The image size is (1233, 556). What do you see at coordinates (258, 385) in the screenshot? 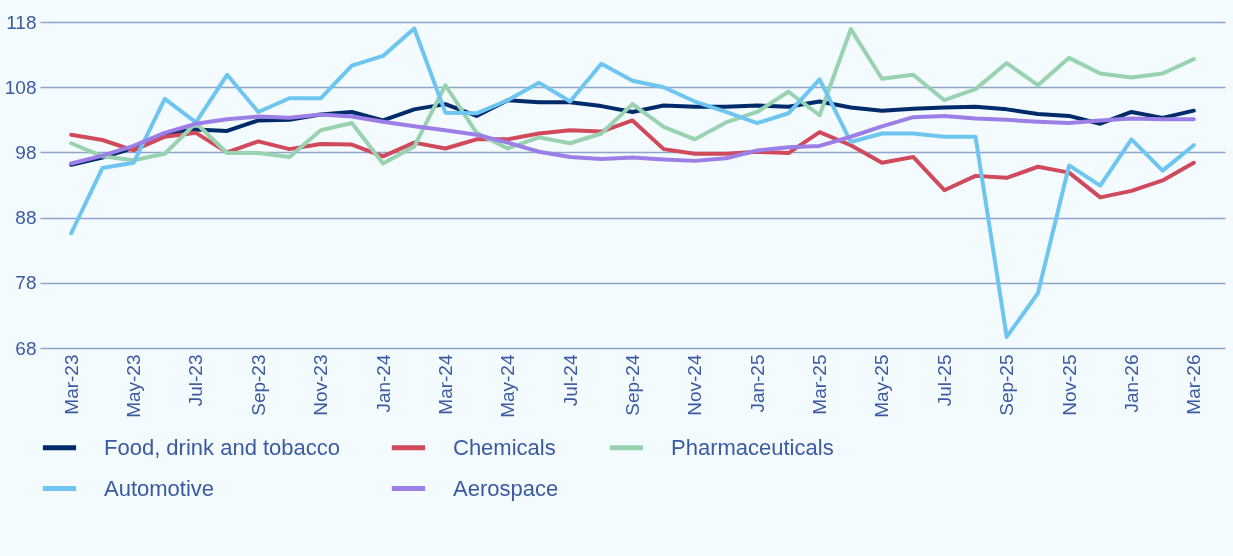
I see `x-tick-label: Sep-23` at bounding box center [258, 385].